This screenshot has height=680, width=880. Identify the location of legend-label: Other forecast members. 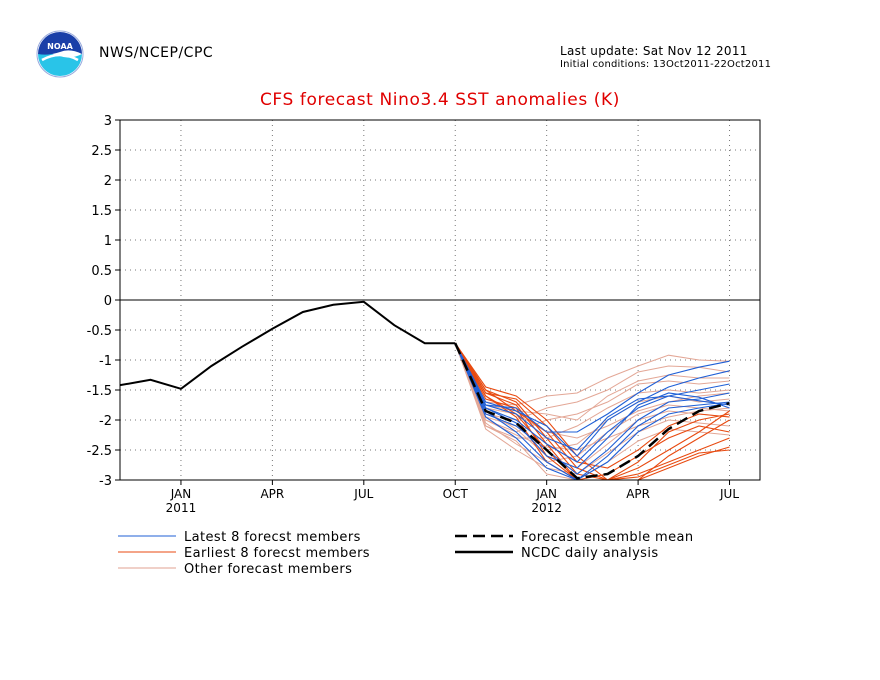
(268, 569).